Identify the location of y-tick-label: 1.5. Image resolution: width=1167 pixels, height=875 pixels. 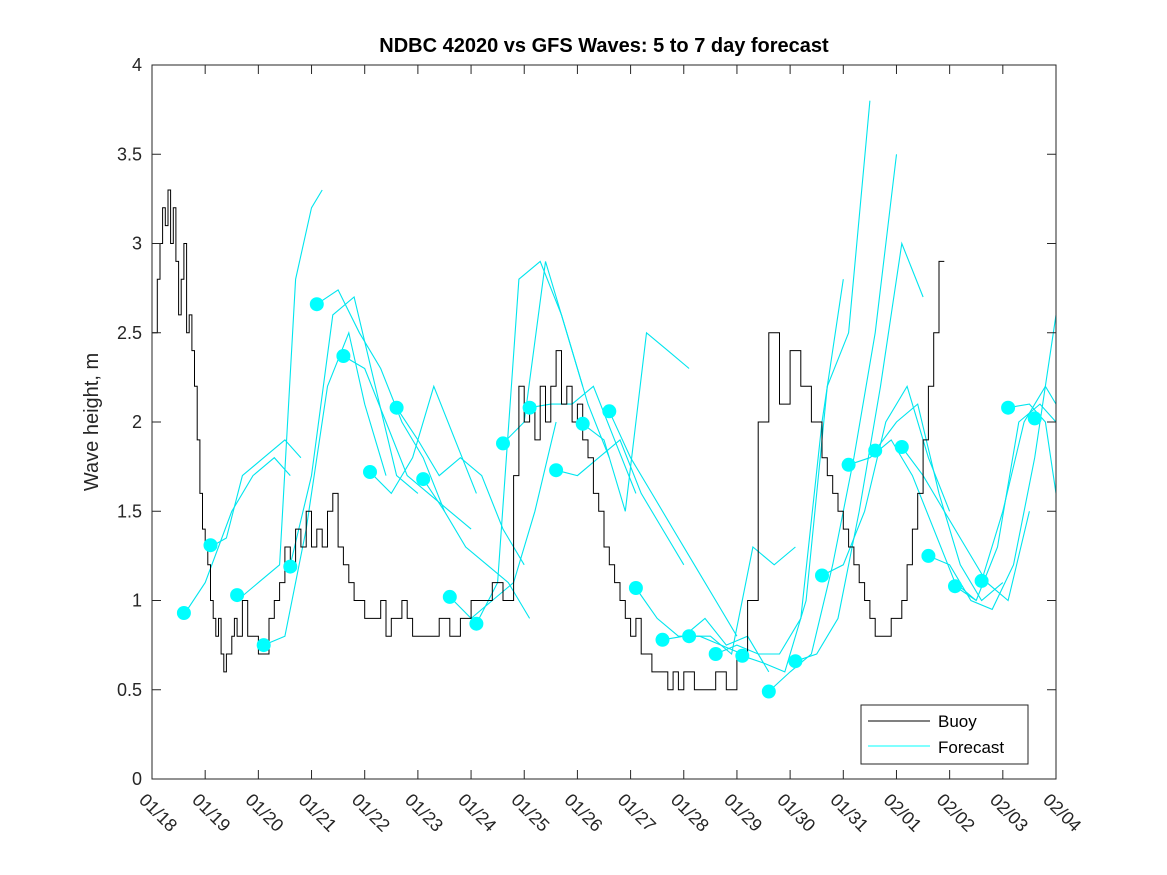
(129, 511).